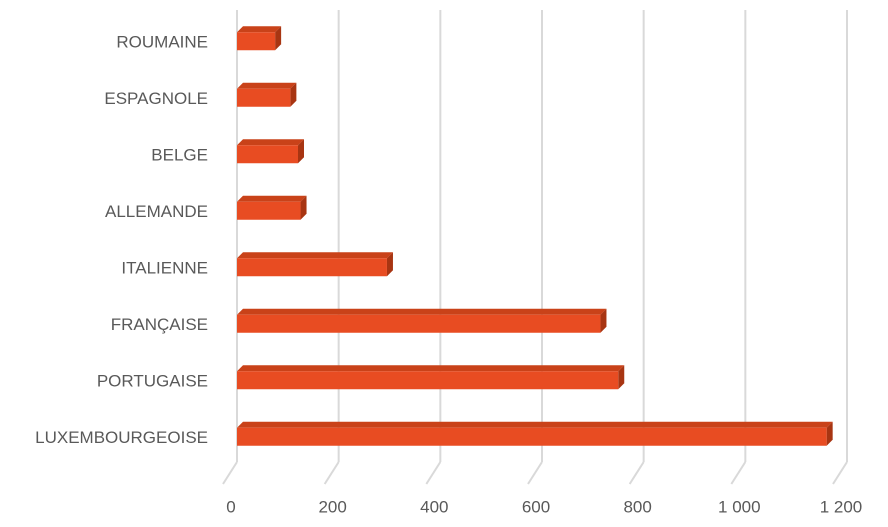 The image size is (888, 527). Describe the element at coordinates (536, 506) in the screenshot. I see `x-tick-label: 600` at that location.